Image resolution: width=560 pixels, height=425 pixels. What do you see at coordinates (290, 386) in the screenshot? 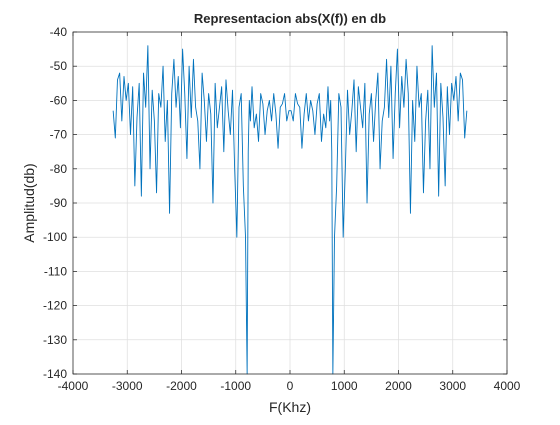
I see `x-tick-label: 0` at bounding box center [290, 386].